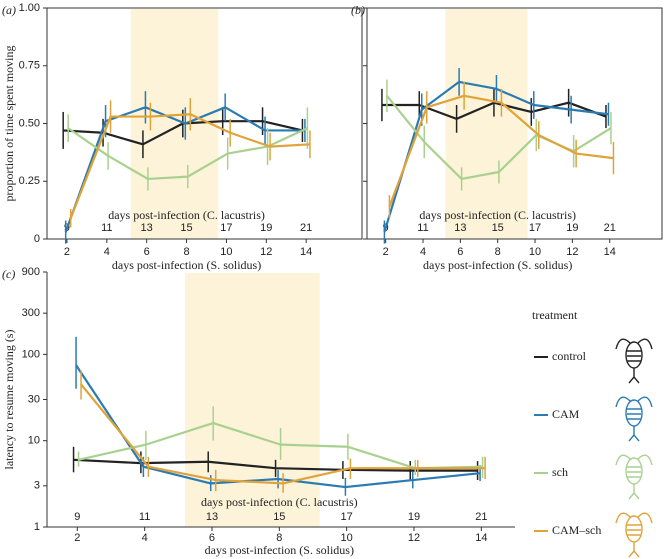 Image resolution: width=672 pixels, height=559 pixels. I want to click on legend-label: control, so click(569, 356).